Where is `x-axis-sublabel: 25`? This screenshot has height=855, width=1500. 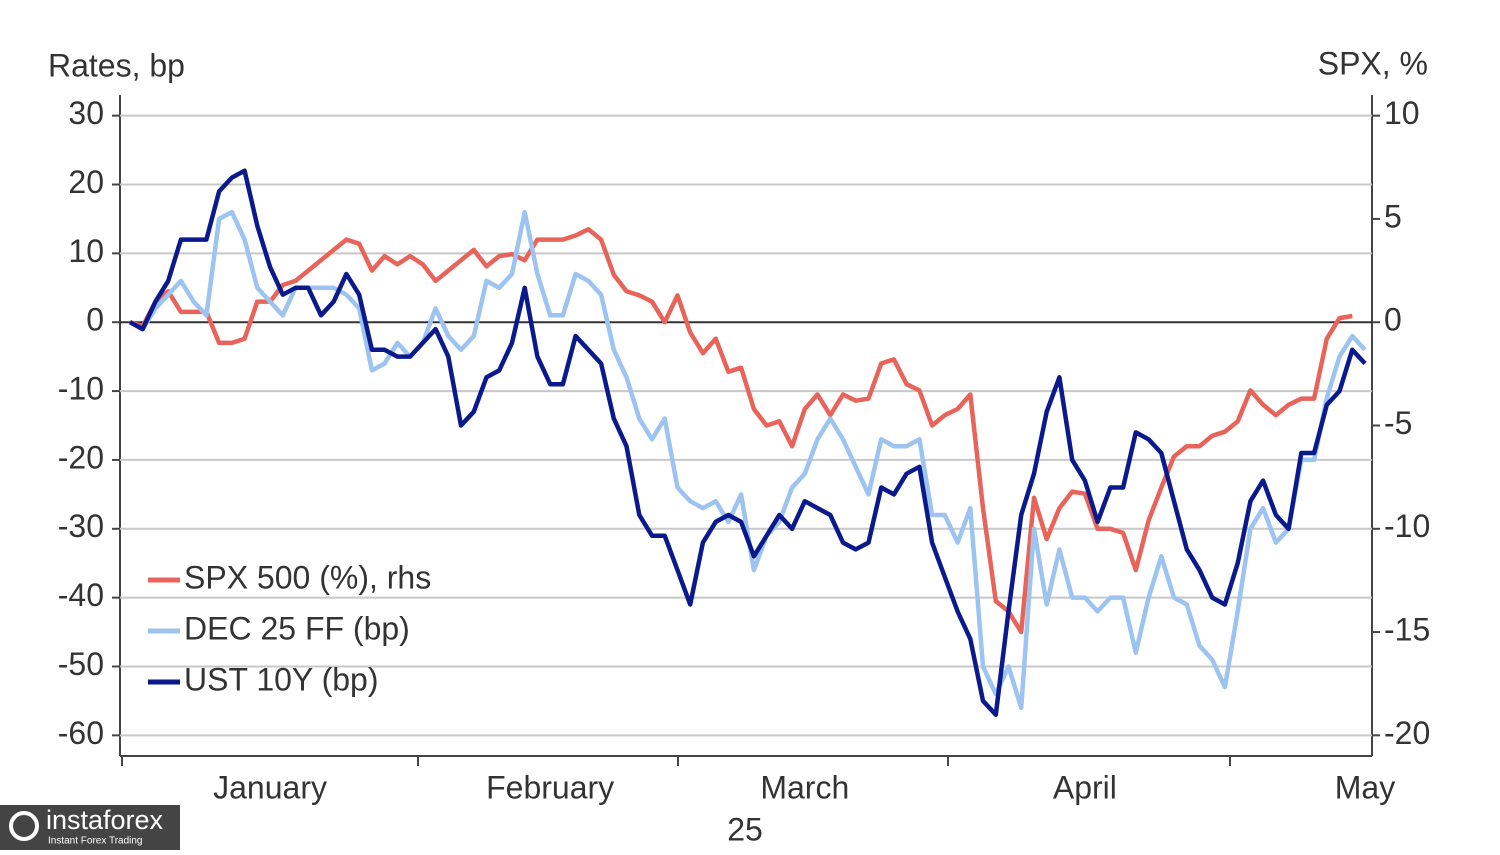 x-axis-sublabel: 25 is located at coordinates (745, 829).